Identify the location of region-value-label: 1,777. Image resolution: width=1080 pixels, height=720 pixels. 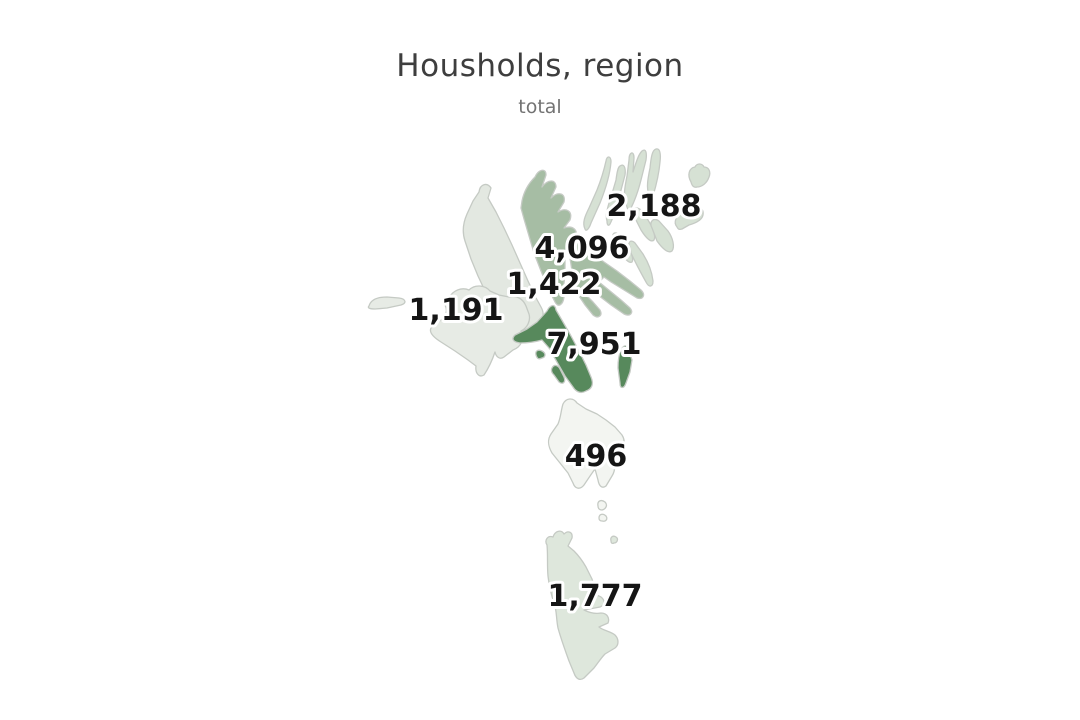
(595, 596).